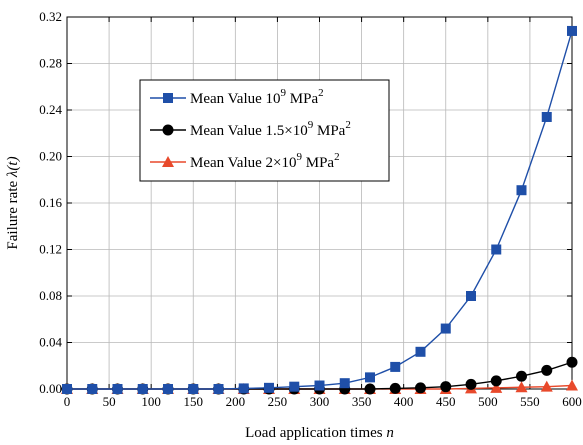 The height and width of the screenshot is (445, 583). I want to click on legend-label: Mean Value 2×109 MPa2, so click(265, 161).